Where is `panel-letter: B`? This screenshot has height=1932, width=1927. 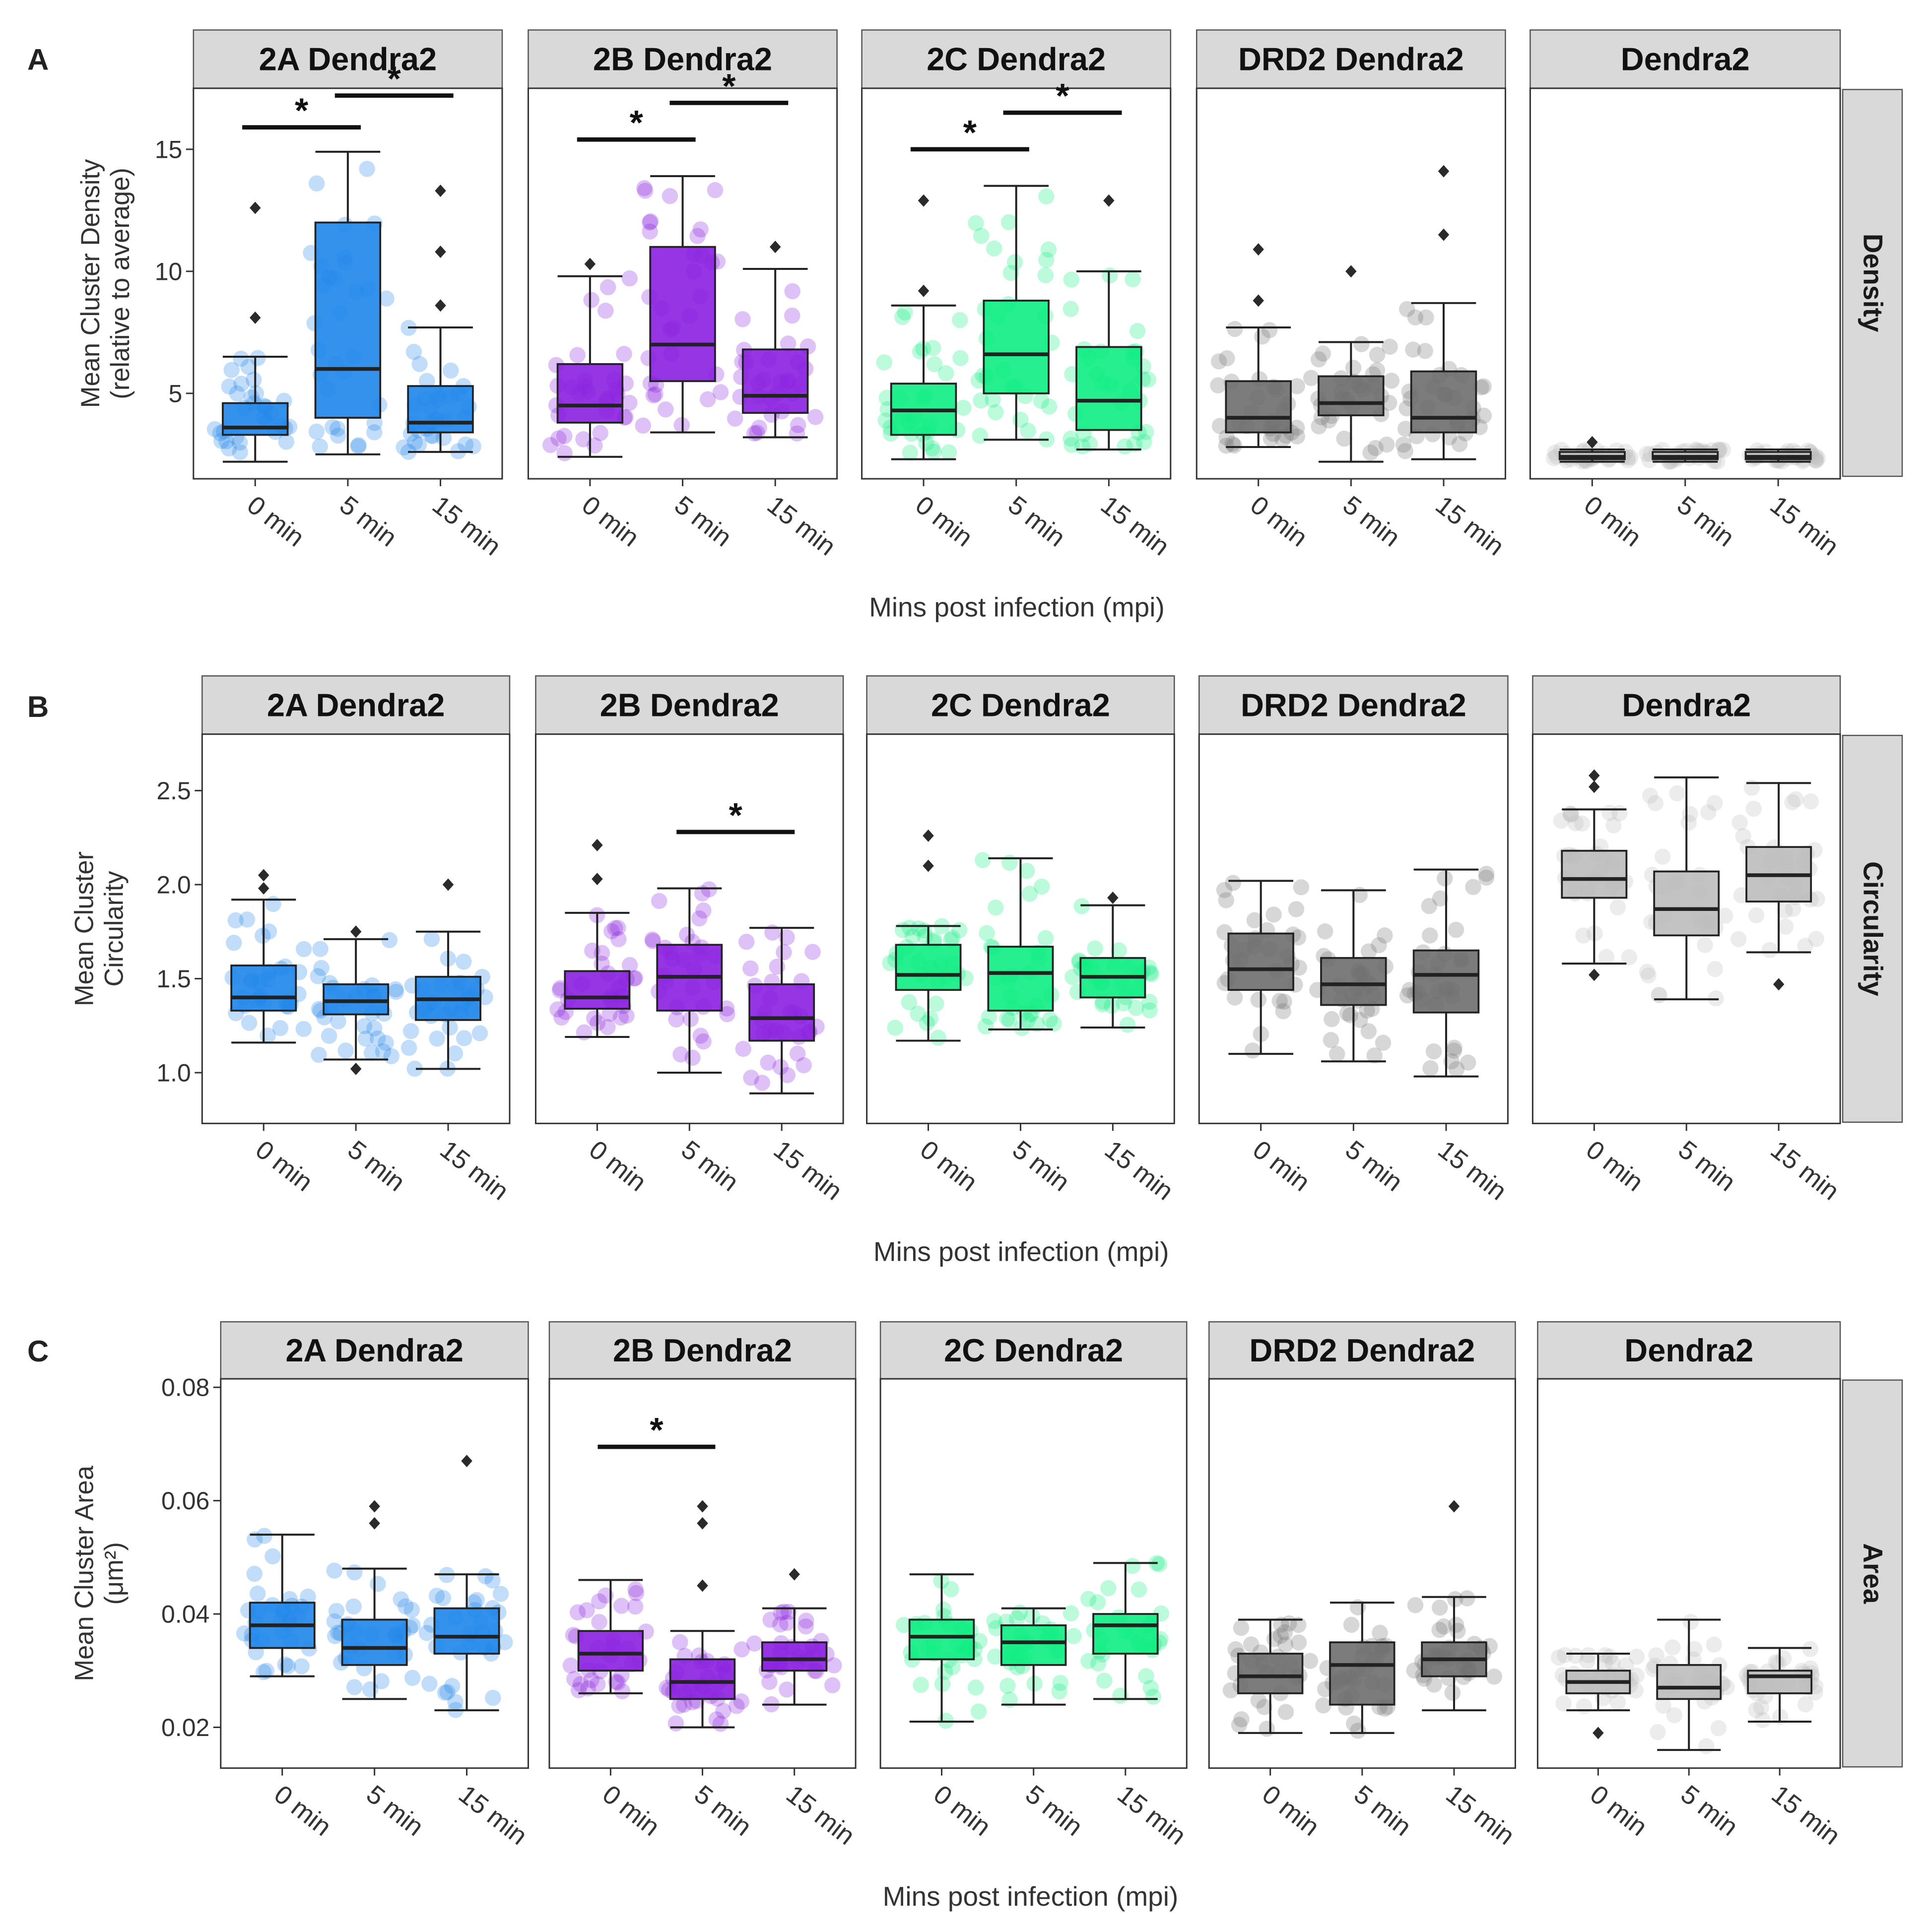
panel-letter: B is located at coordinates (38, 707).